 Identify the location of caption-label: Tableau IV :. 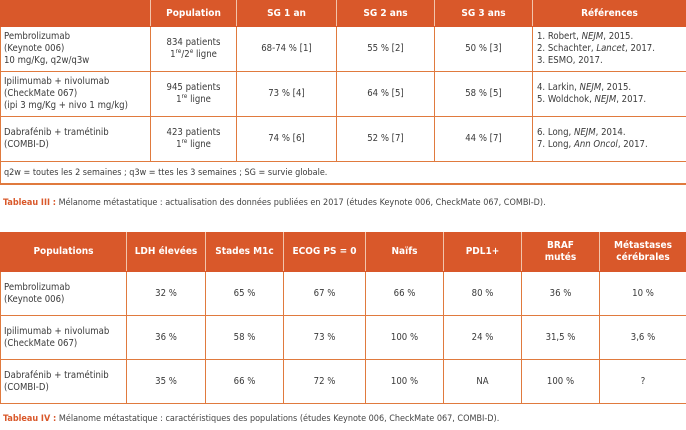
(30, 419).